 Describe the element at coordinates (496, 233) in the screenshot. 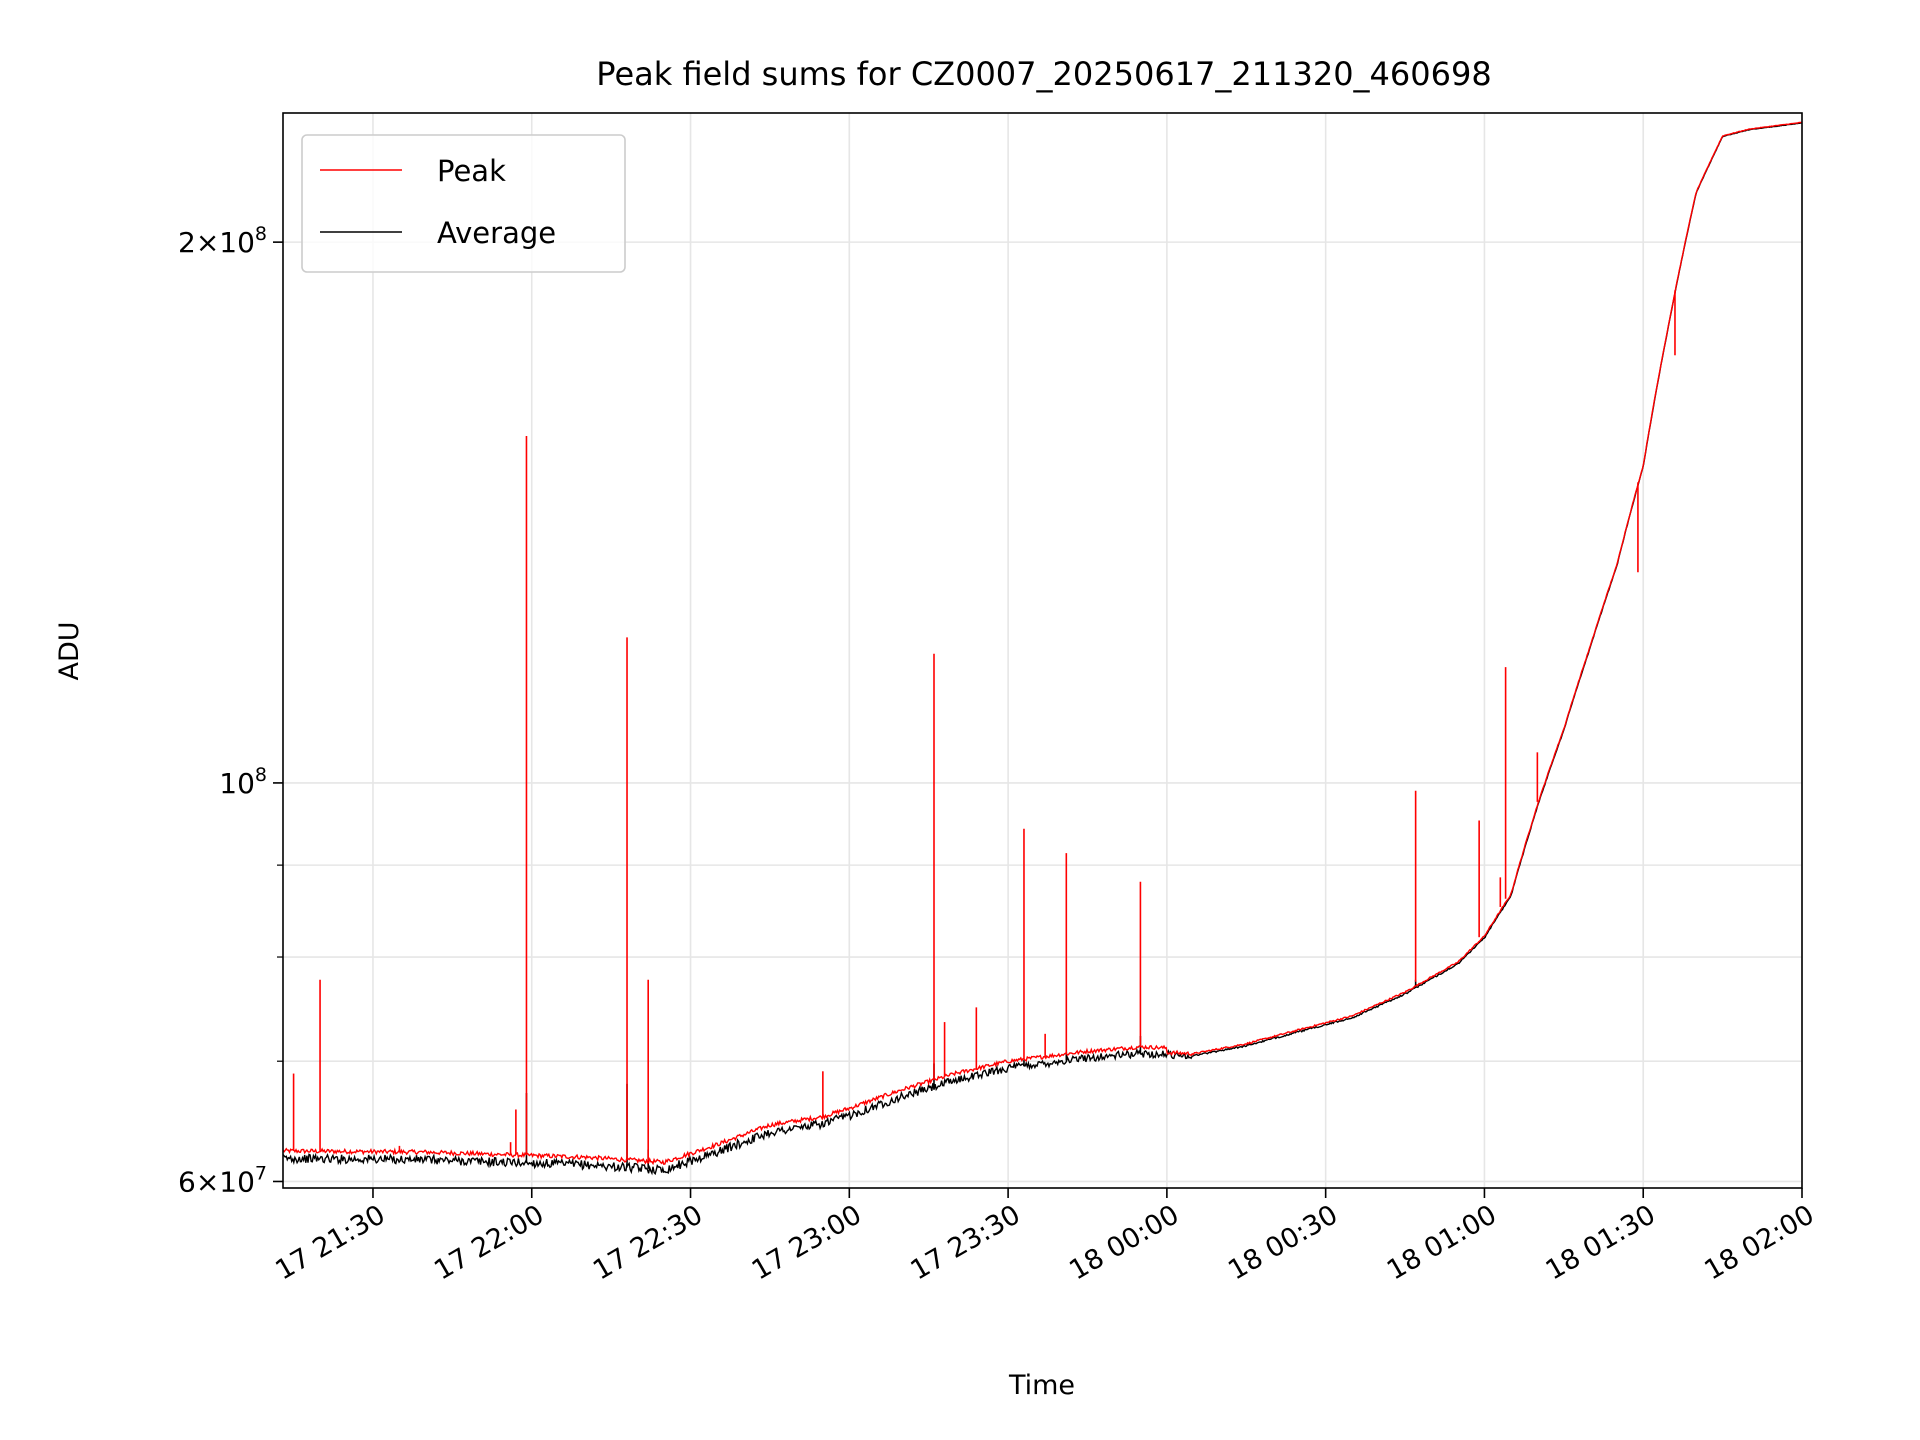

I see `legend-label-average: Average` at that location.